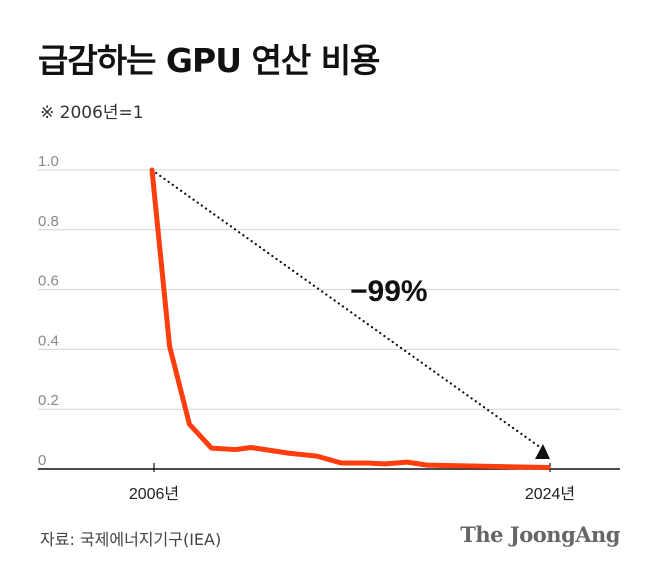 The height and width of the screenshot is (571, 658). What do you see at coordinates (209, 60) in the screenshot?
I see `chart-title: 급감하는 GPU 연산 비용` at bounding box center [209, 60].